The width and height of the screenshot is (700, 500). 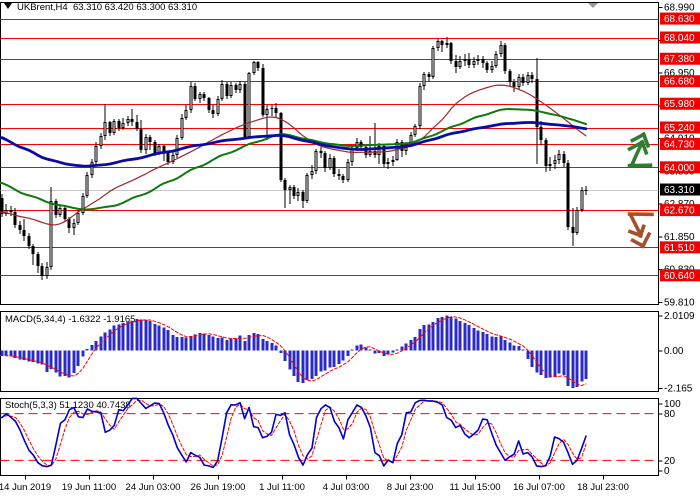 I want to click on macd-values: -1.6322 -1.9165, so click(x=102, y=319).